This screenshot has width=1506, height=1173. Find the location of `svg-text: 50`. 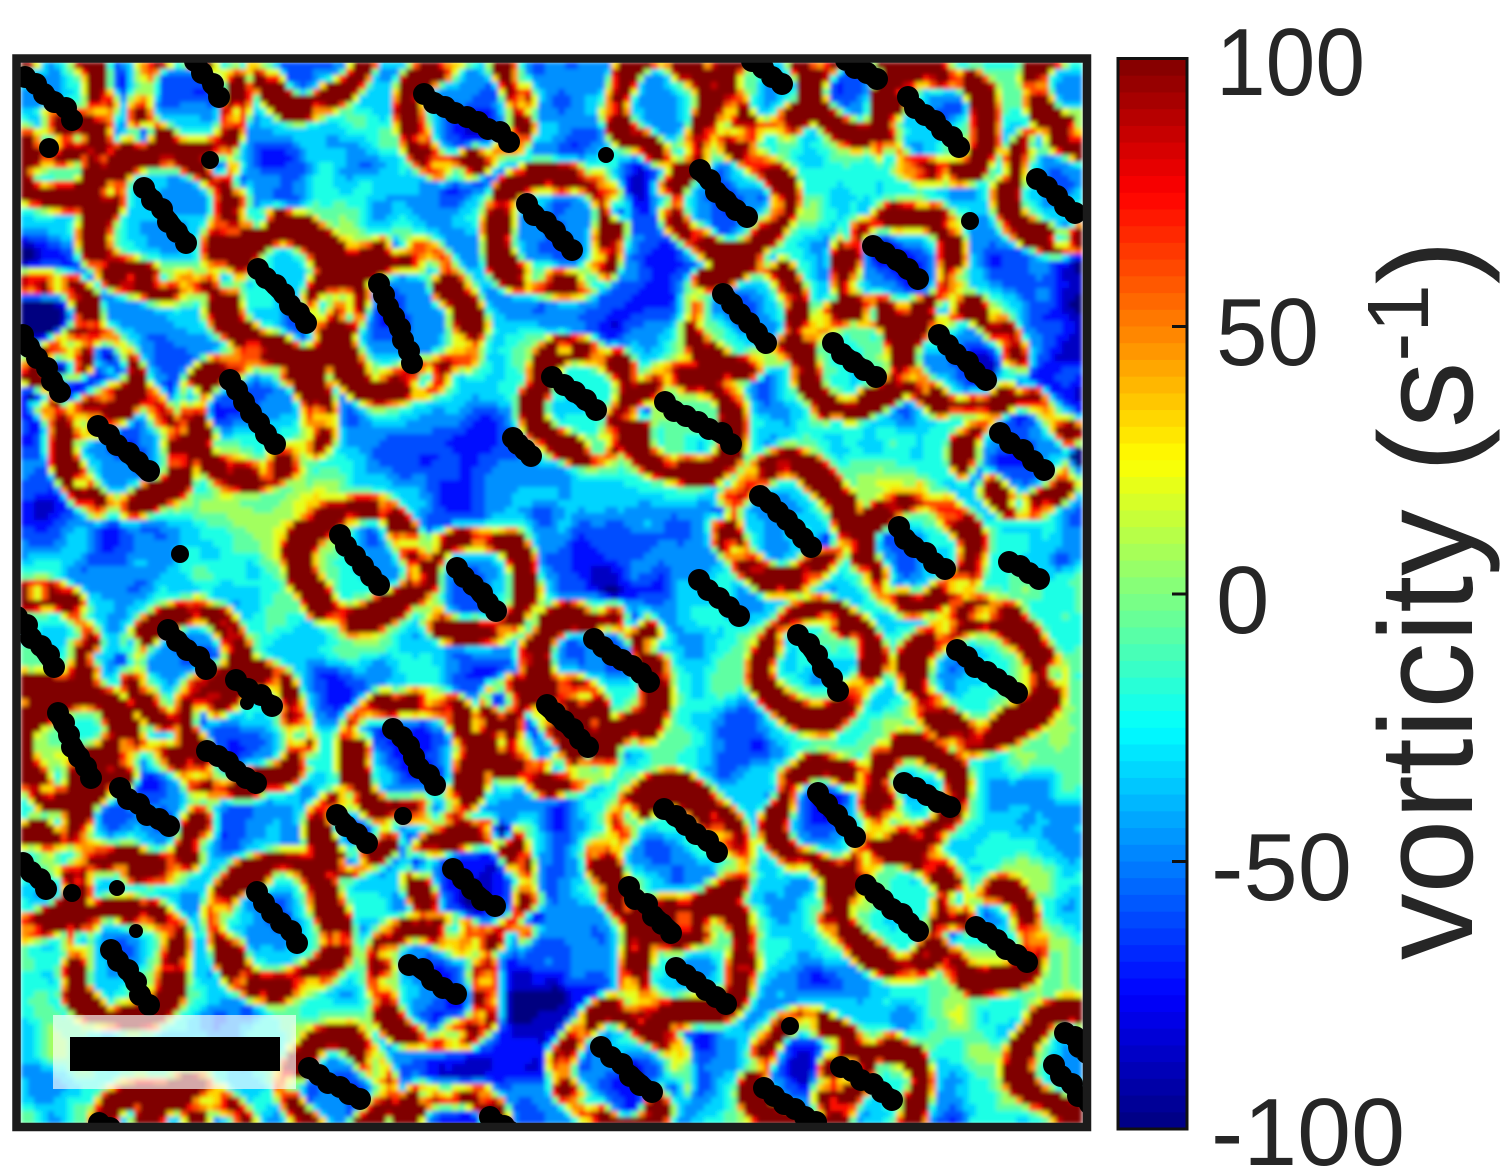

svg-text: 50 is located at coordinates (1267, 332).